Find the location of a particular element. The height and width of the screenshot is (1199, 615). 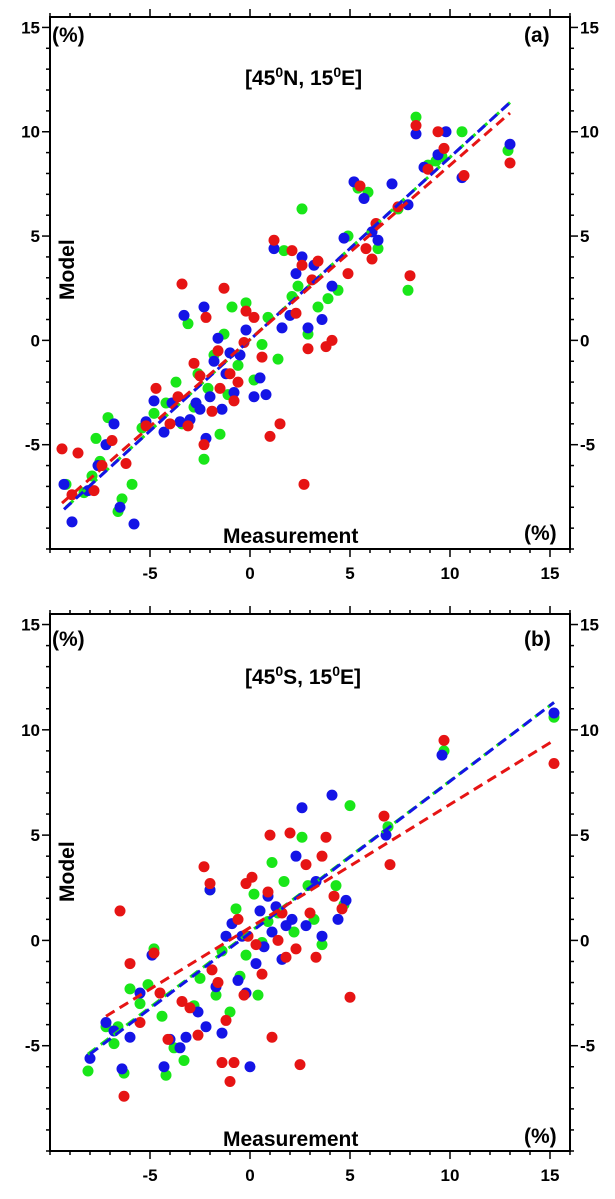

y-tick-label-right: 5 is located at coordinates (584, 835).